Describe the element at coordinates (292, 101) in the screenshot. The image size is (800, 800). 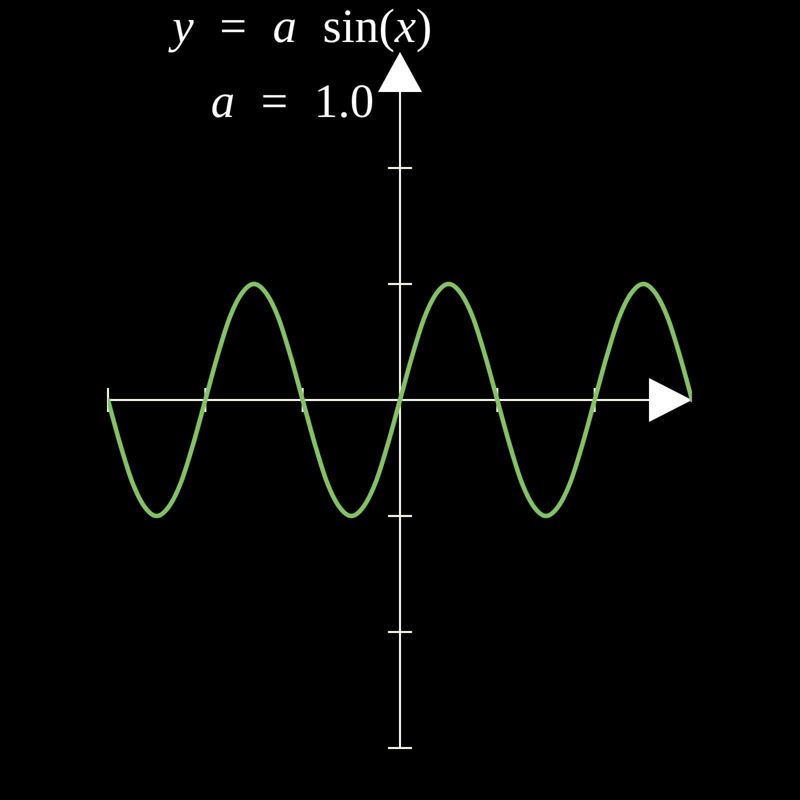
I see `chart-subtitle: a = 1.0` at that location.